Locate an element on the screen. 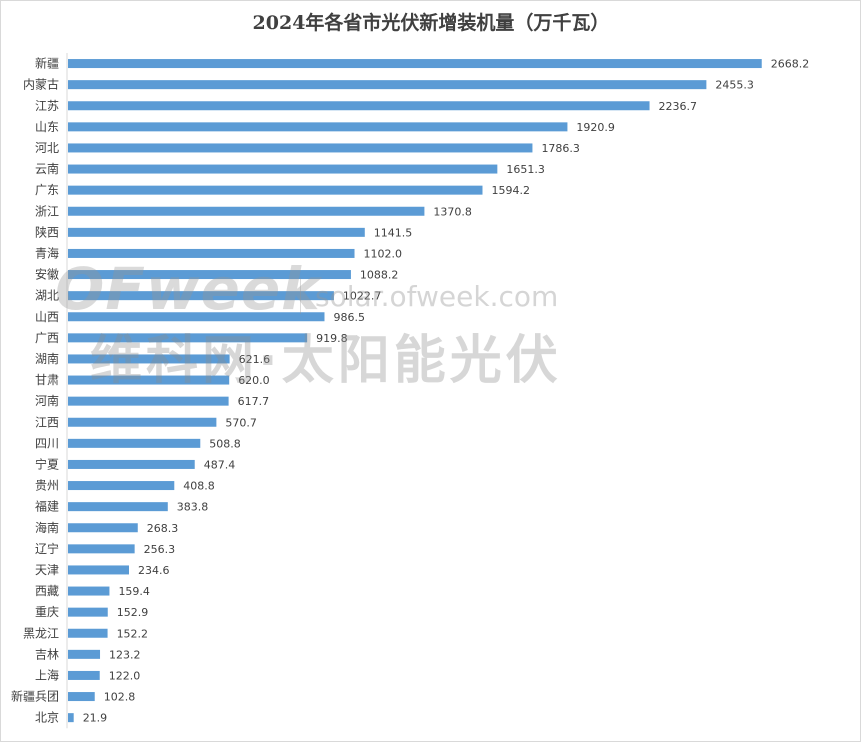 The width and height of the screenshot is (862, 743). category-label: 新疆兵团 is located at coordinates (35, 696).